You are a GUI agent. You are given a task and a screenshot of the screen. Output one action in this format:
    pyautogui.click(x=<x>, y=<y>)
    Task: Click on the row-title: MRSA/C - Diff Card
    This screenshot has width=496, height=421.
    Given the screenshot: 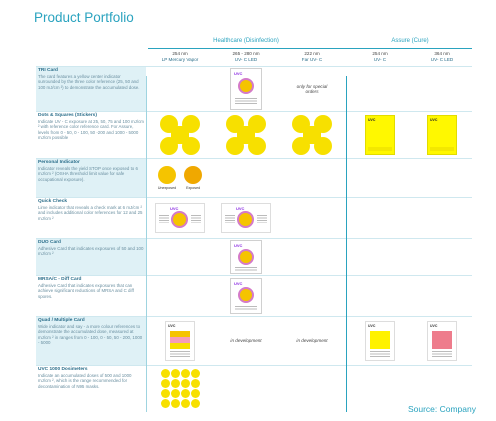 What is the action you would take?
    pyautogui.click(x=60, y=279)
    